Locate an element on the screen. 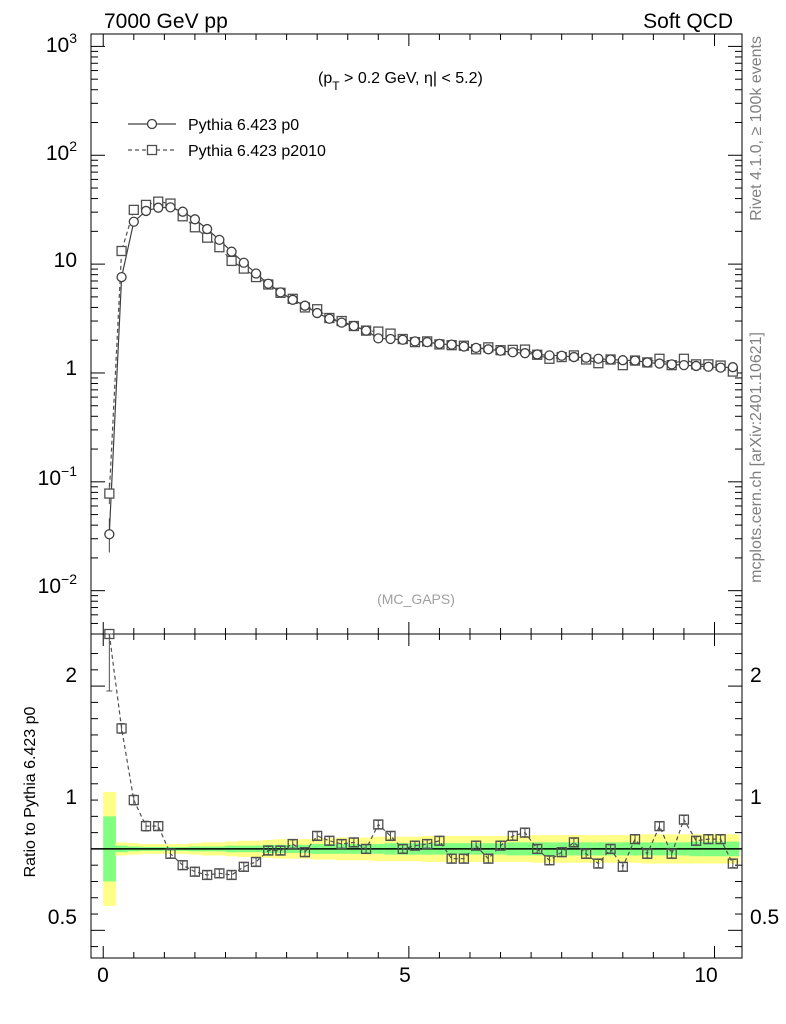  legend-label-p2010: Pythia 6.423 p2010 is located at coordinates (257, 151).